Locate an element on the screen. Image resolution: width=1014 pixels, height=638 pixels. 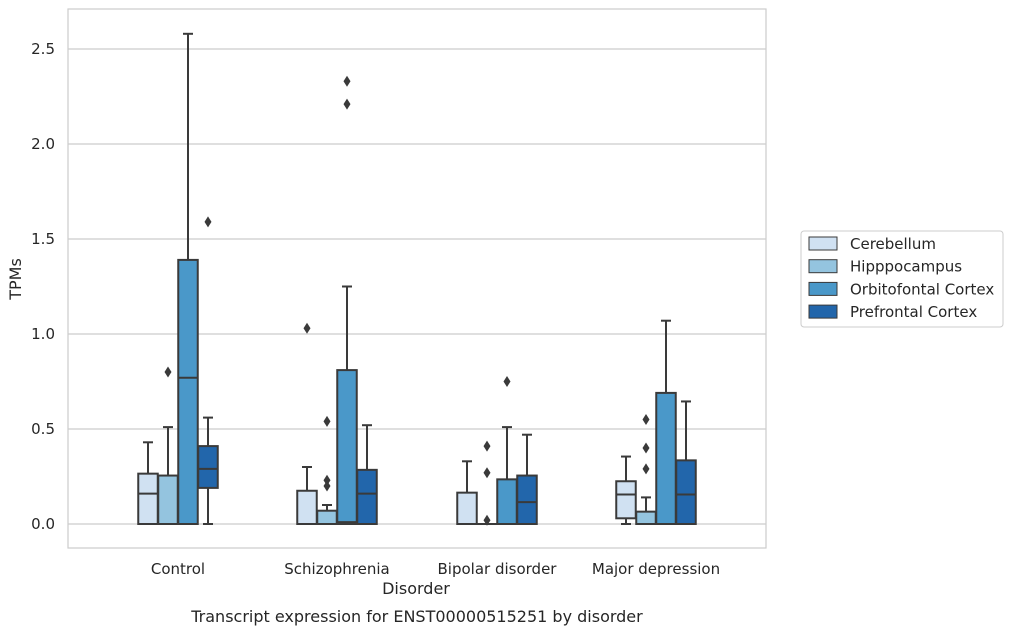
x-axis-title: Disorder is located at coordinates (416, 588).